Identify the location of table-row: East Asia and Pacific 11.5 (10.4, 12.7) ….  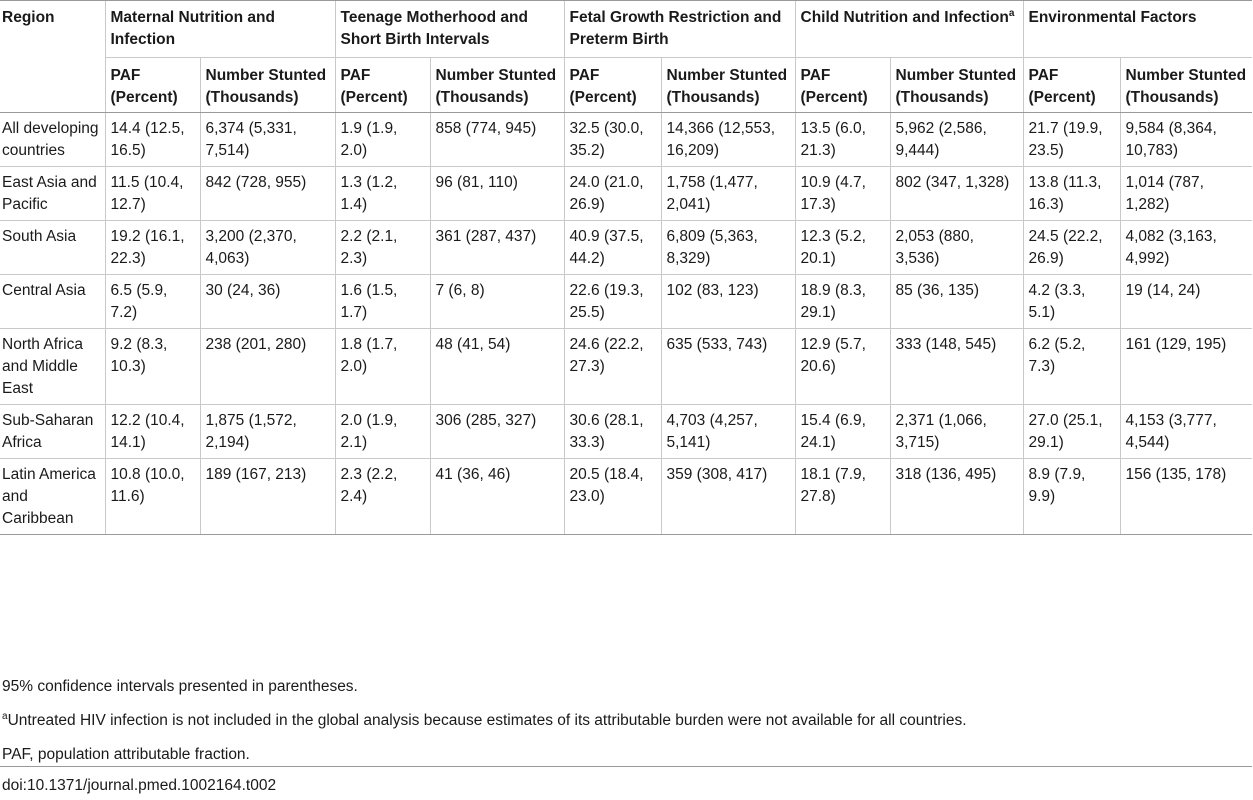
(626, 193).